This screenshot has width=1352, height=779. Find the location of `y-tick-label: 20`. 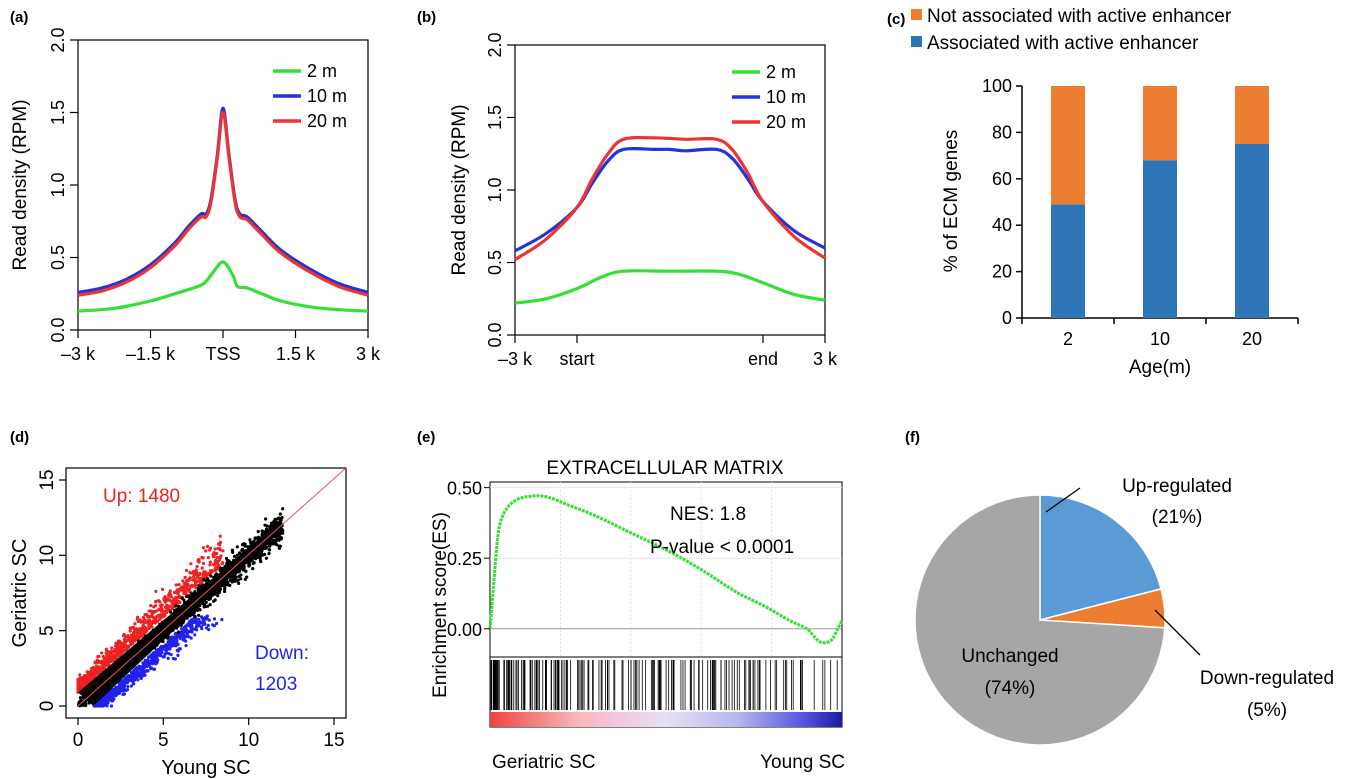

y-tick-label: 20 is located at coordinates (1002, 272).